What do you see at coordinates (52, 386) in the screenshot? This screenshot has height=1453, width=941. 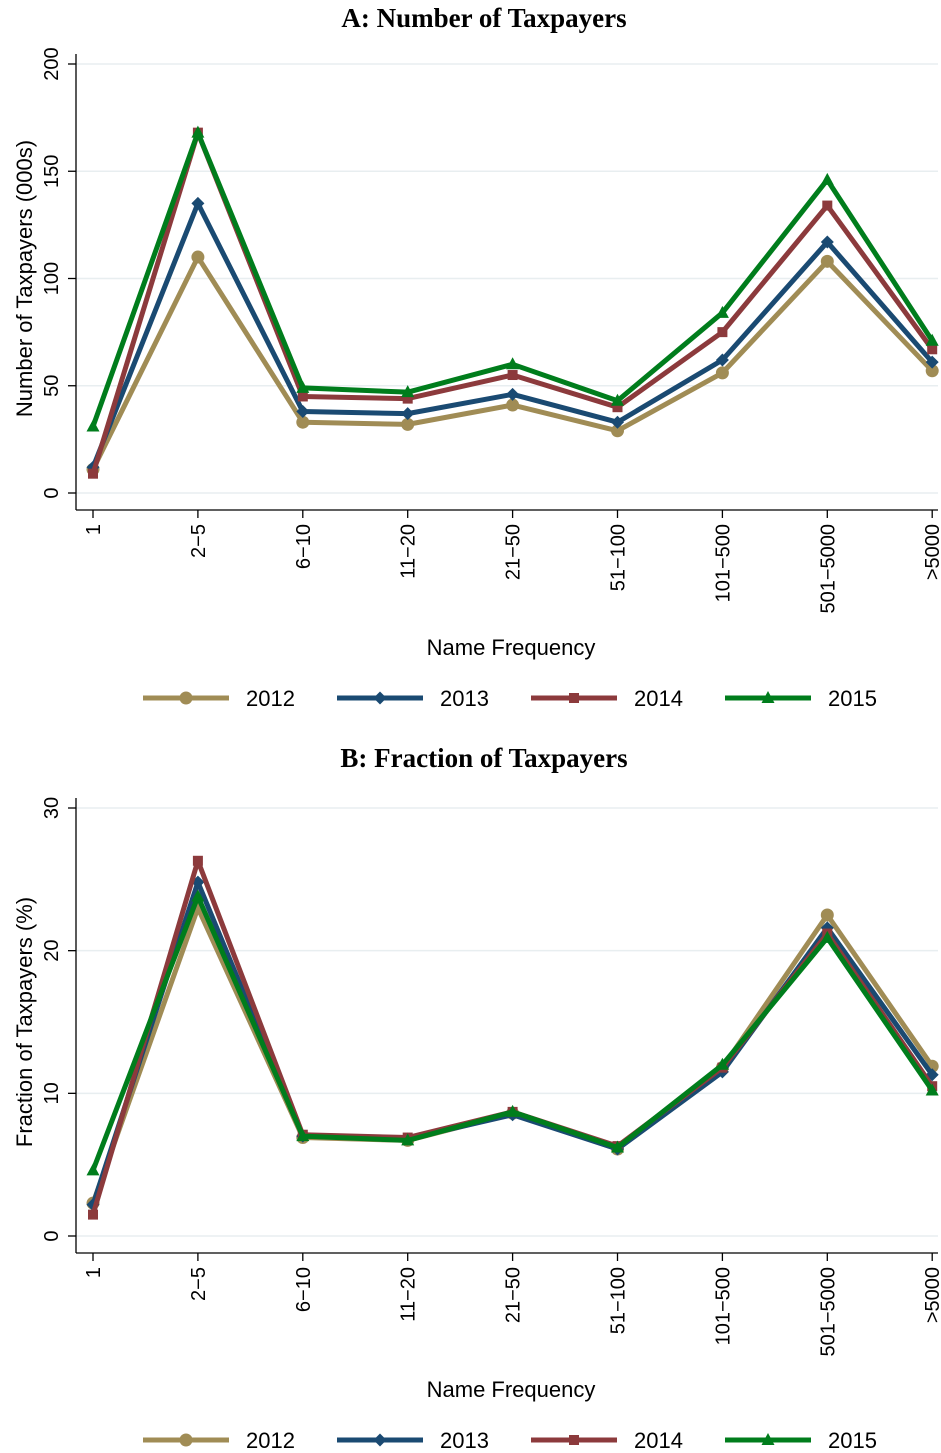 I see `y-tick-label: 50` at bounding box center [52, 386].